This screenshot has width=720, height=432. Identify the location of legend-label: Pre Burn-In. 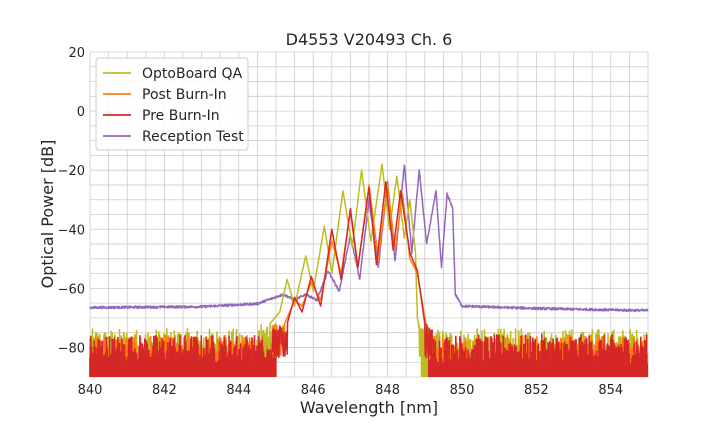
(181, 116).